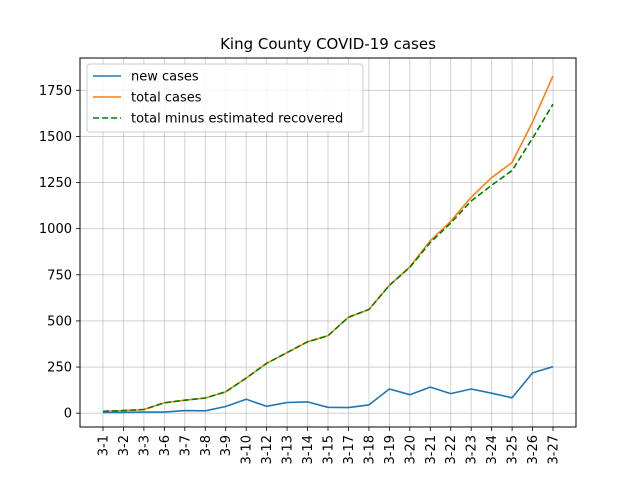  Describe the element at coordinates (59, 275) in the screenshot. I see `y-tick-label: 750` at that location.